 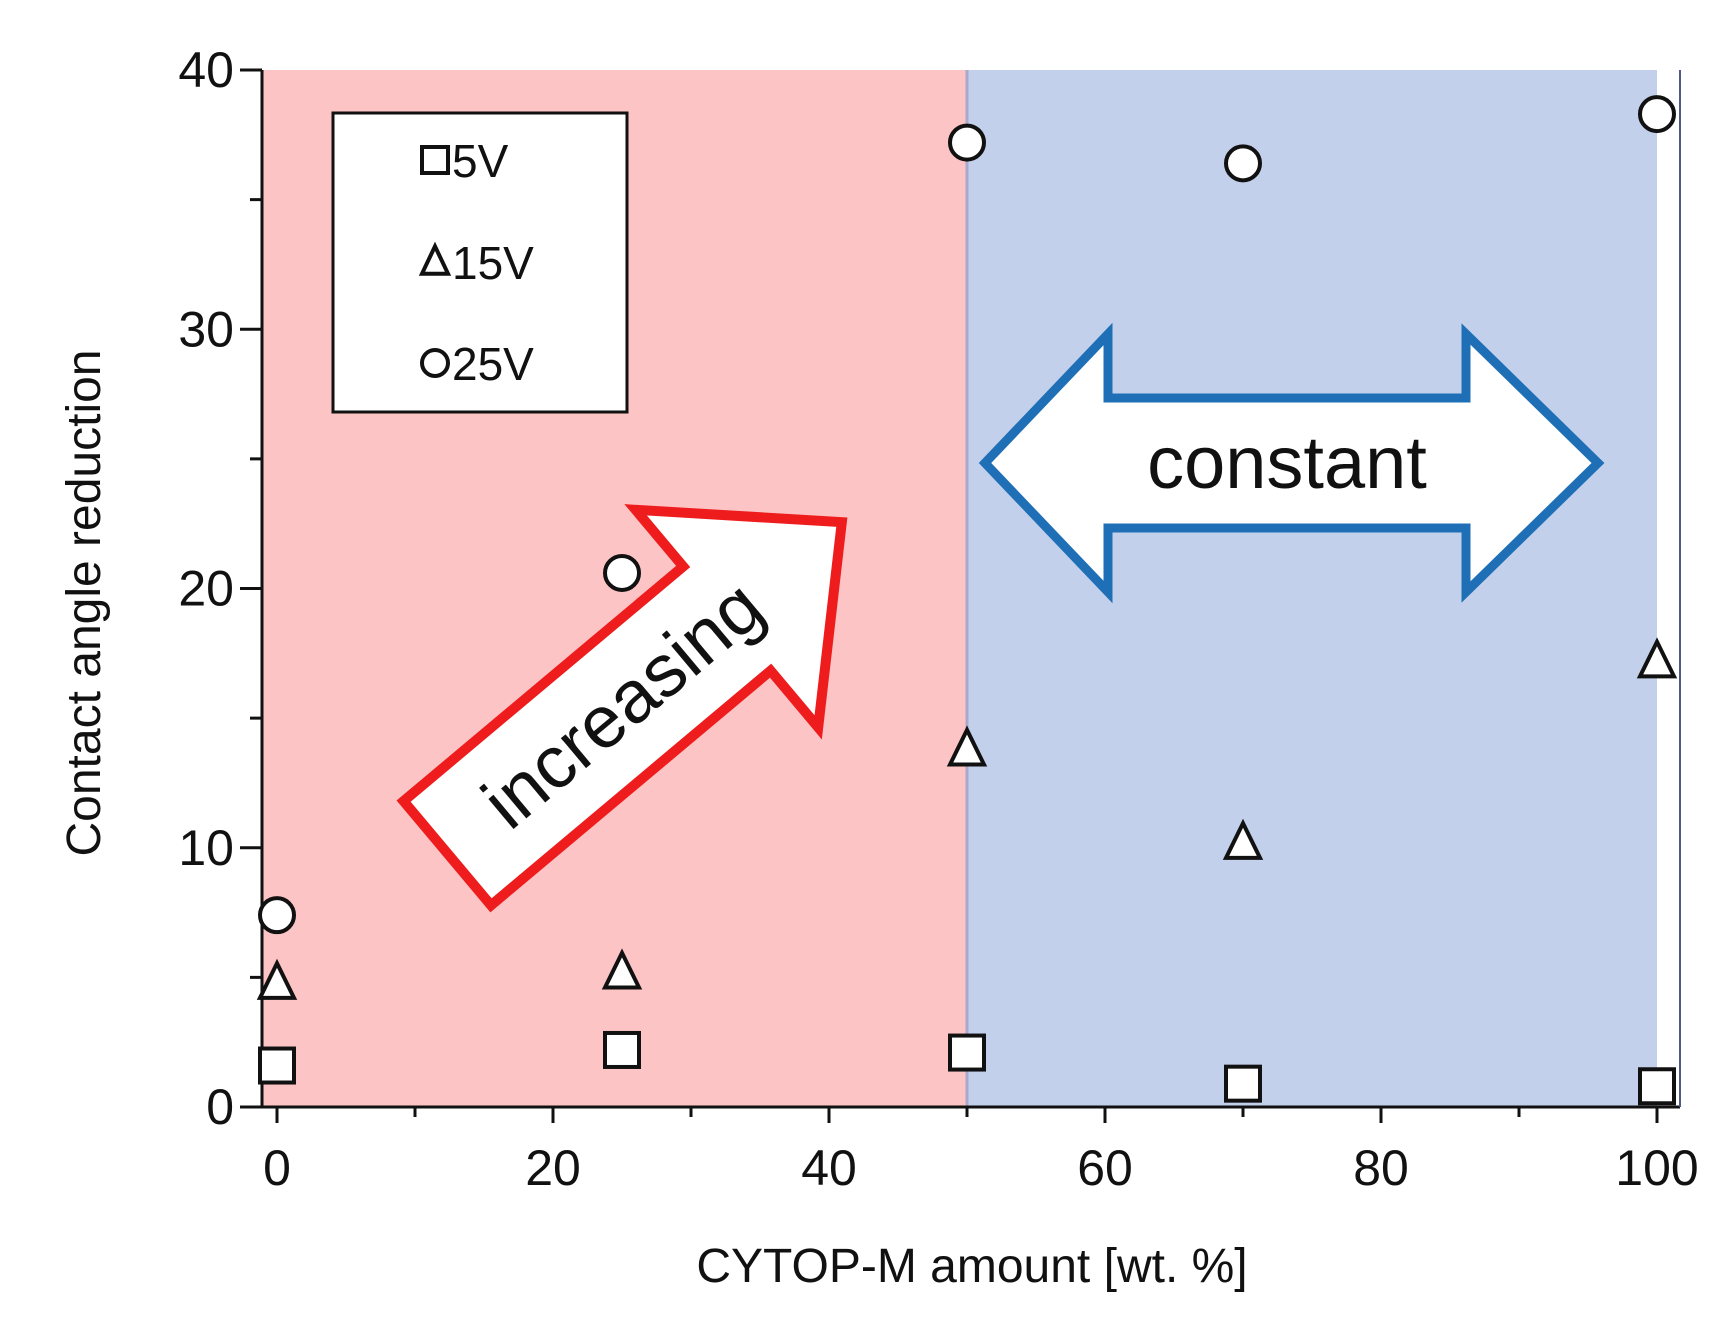 I want to click on x-tick-label: 60, so click(x=1105, y=1168).